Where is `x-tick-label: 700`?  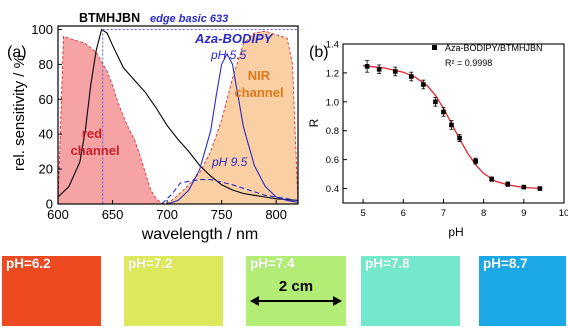
x-tick-label: 700 is located at coordinates (167, 214).